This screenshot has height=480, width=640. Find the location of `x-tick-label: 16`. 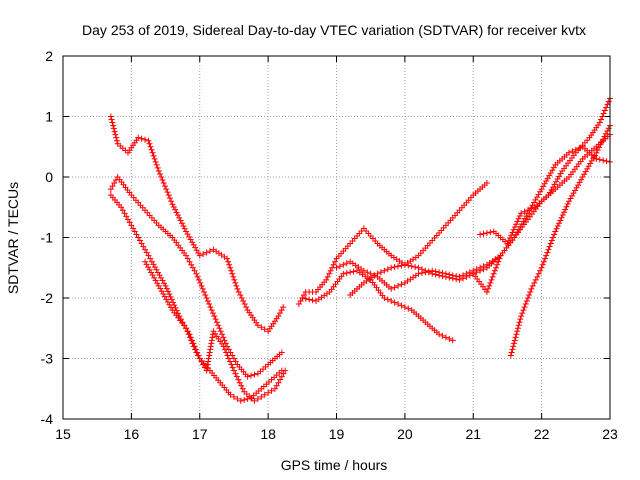

x-tick-label: 16 is located at coordinates (132, 434).